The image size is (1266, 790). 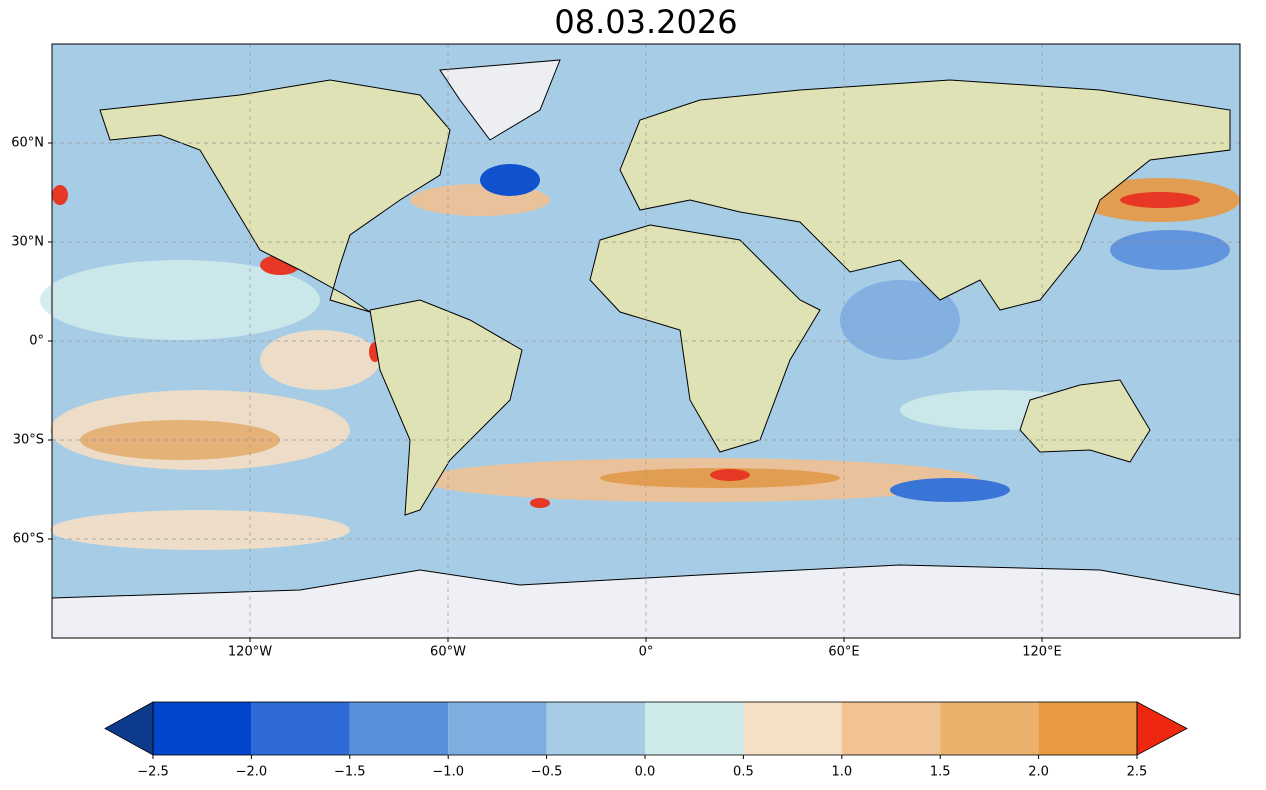 I want to click on colorbar-tick-label: 2.5, so click(x=1137, y=772).